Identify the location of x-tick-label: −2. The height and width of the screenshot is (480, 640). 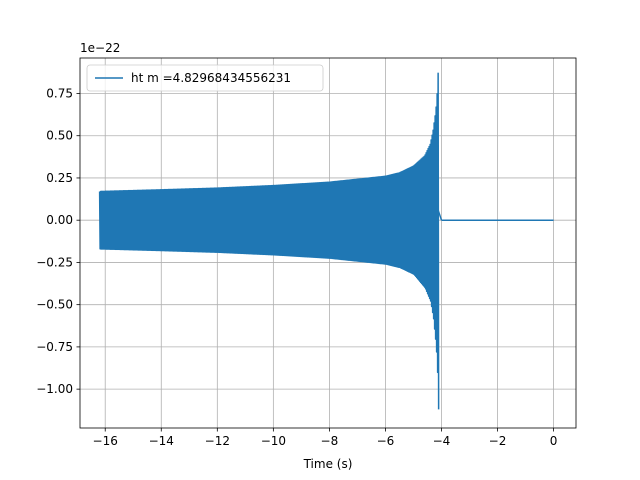
(498, 441).